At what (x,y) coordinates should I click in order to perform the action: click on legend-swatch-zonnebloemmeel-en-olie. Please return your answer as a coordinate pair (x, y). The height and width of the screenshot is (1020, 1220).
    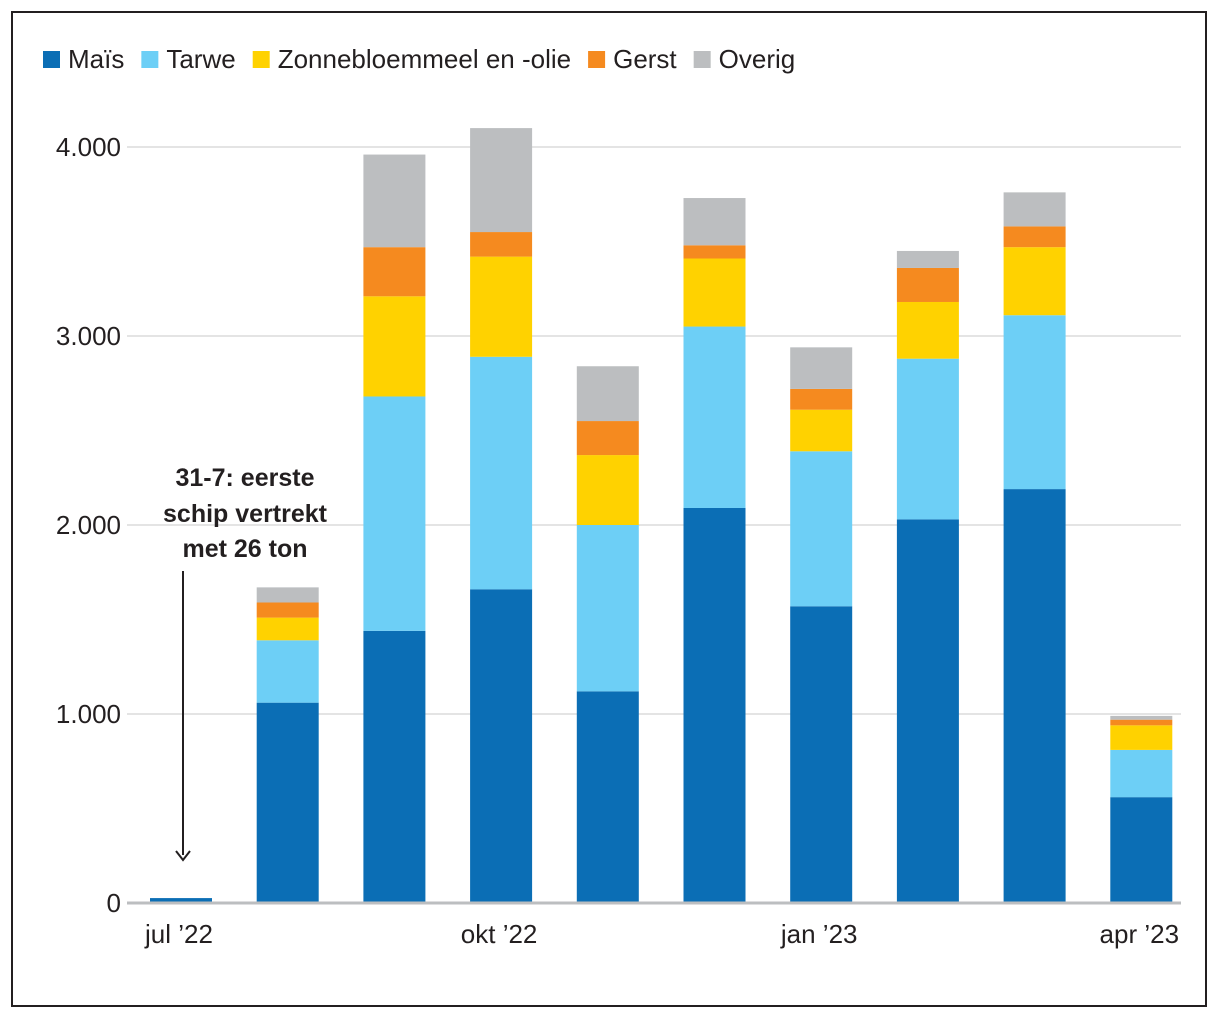
    Looking at the image, I should click on (261, 59).